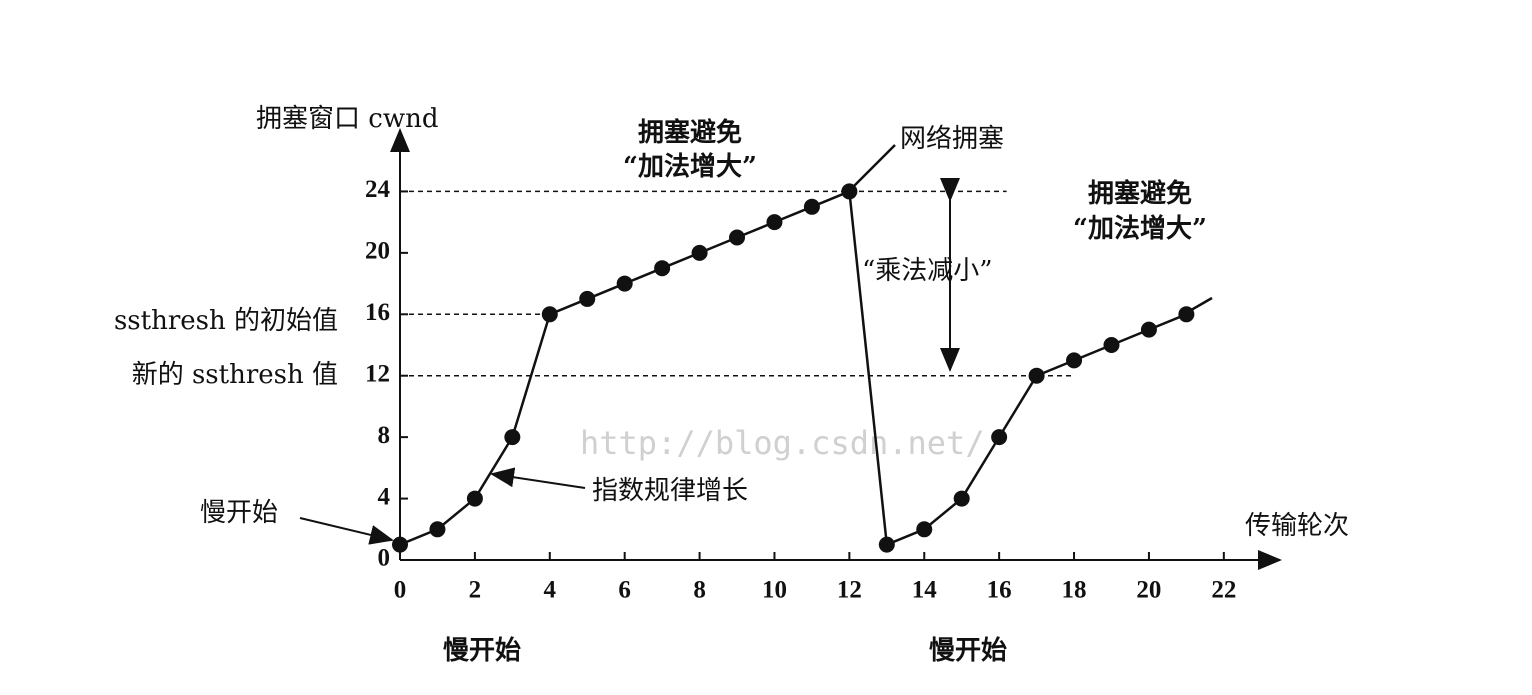  Describe the element at coordinates (927, 271) in the screenshot. I see `annotation: “乘法减小”` at that location.